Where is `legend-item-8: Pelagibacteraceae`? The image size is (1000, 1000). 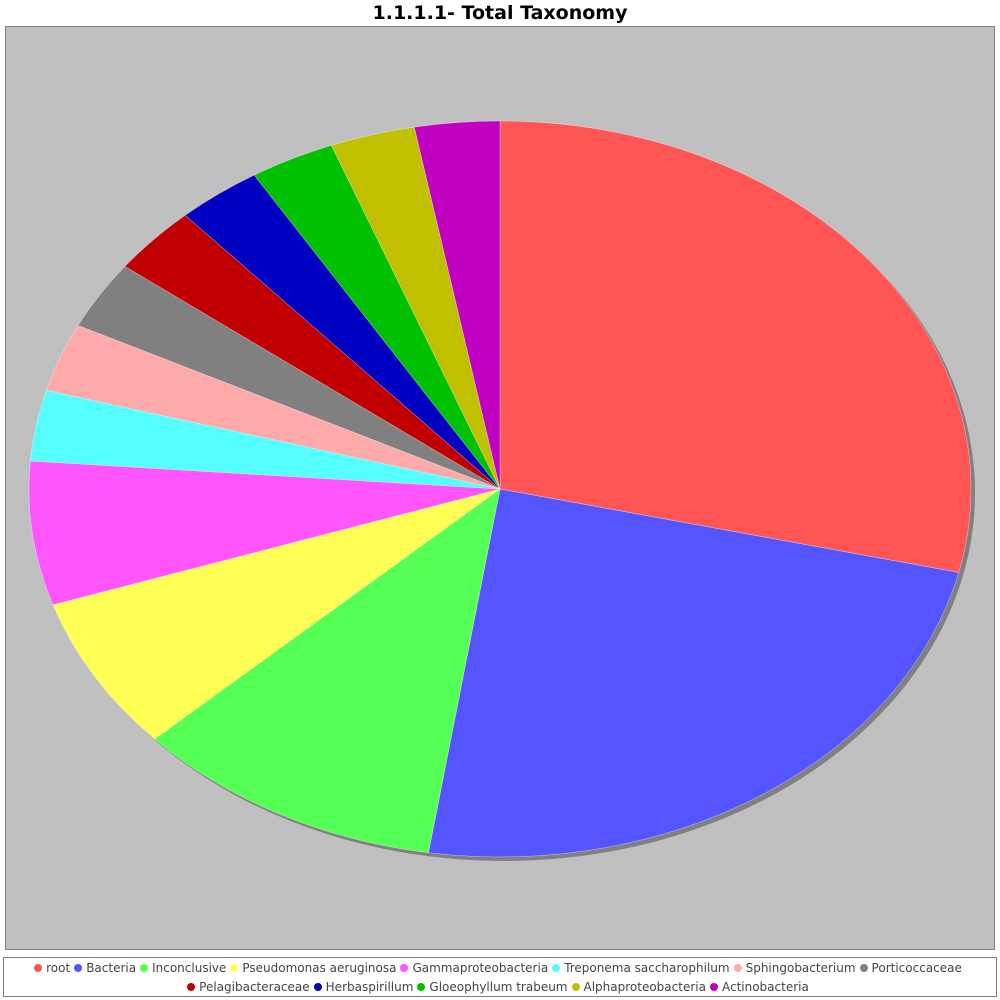
legend-item-8: Pelagibacteraceae is located at coordinates (248, 986).